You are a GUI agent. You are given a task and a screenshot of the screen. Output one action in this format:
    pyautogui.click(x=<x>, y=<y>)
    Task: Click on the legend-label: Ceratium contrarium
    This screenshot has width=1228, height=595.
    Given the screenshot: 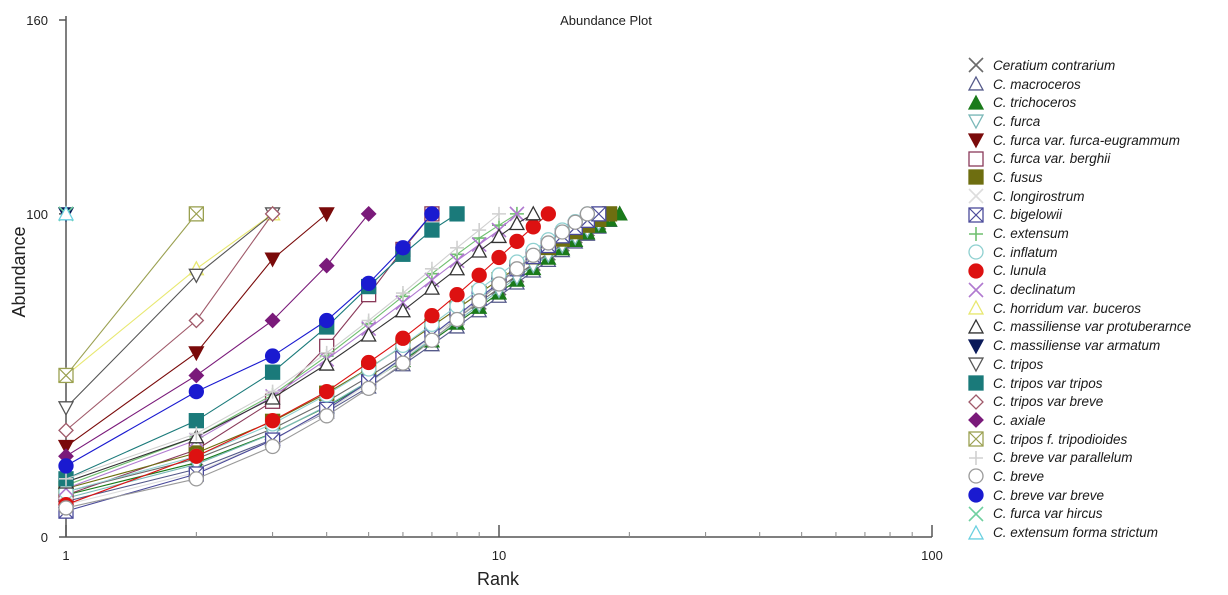 What is the action you would take?
    pyautogui.click(x=1054, y=65)
    